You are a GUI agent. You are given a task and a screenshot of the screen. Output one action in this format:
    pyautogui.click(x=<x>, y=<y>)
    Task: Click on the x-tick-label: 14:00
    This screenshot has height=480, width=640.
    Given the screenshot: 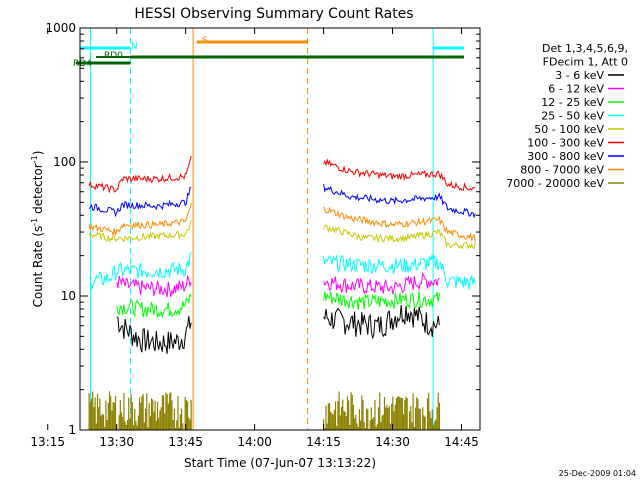 What is the action you would take?
    pyautogui.click(x=254, y=442)
    